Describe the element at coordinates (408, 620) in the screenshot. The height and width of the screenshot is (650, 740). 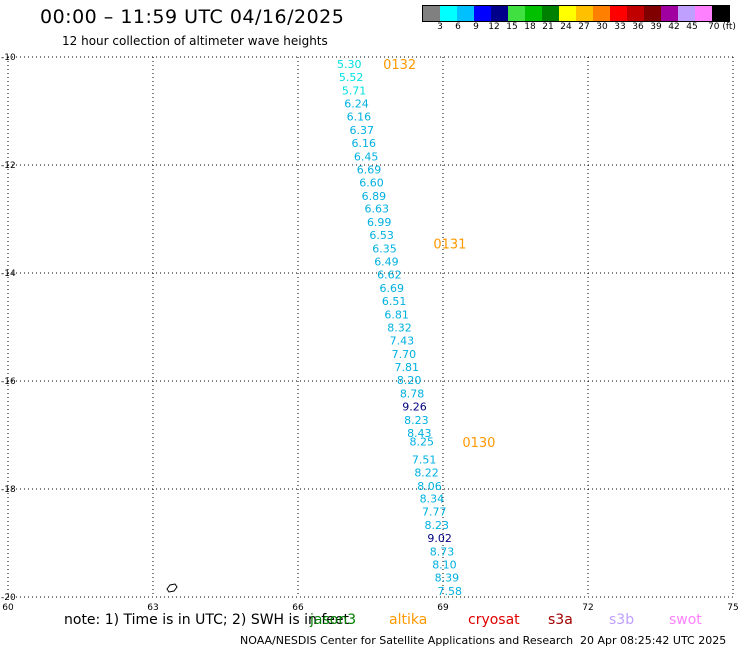
I see `satellite-label-altika: altika` at that location.